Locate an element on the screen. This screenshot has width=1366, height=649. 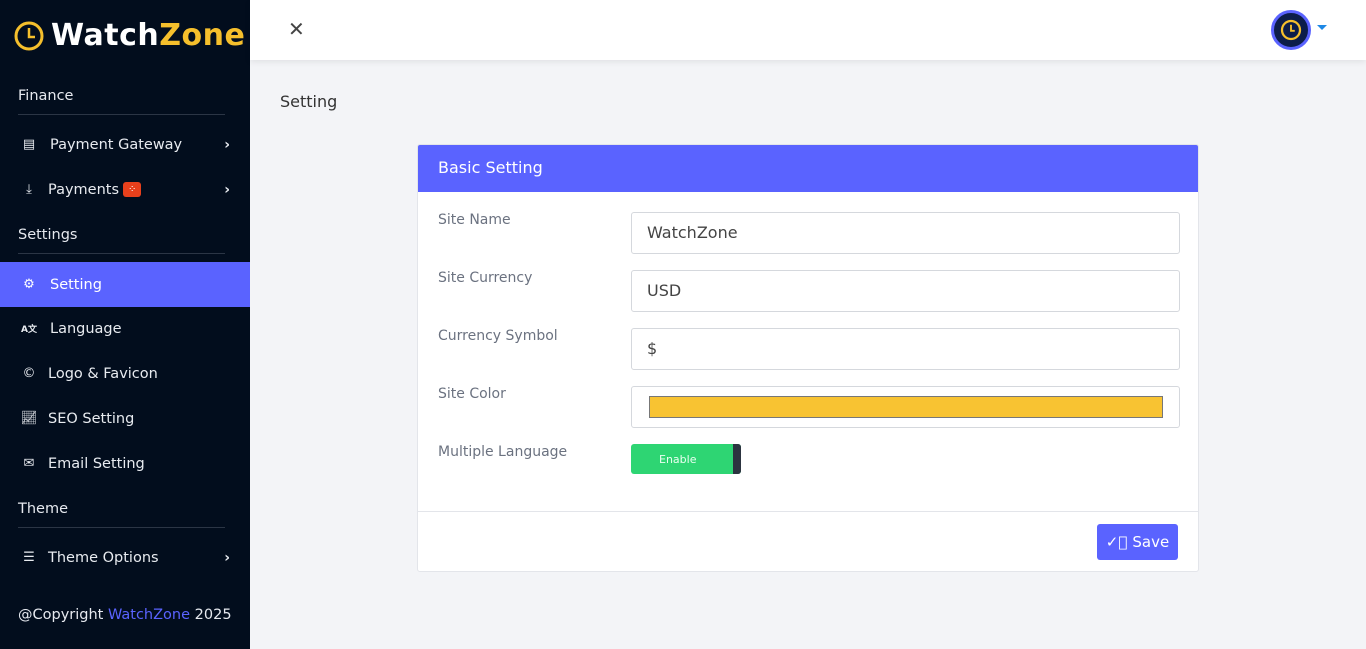
sidebar-item-language: A文 Language is located at coordinates (125, 328).